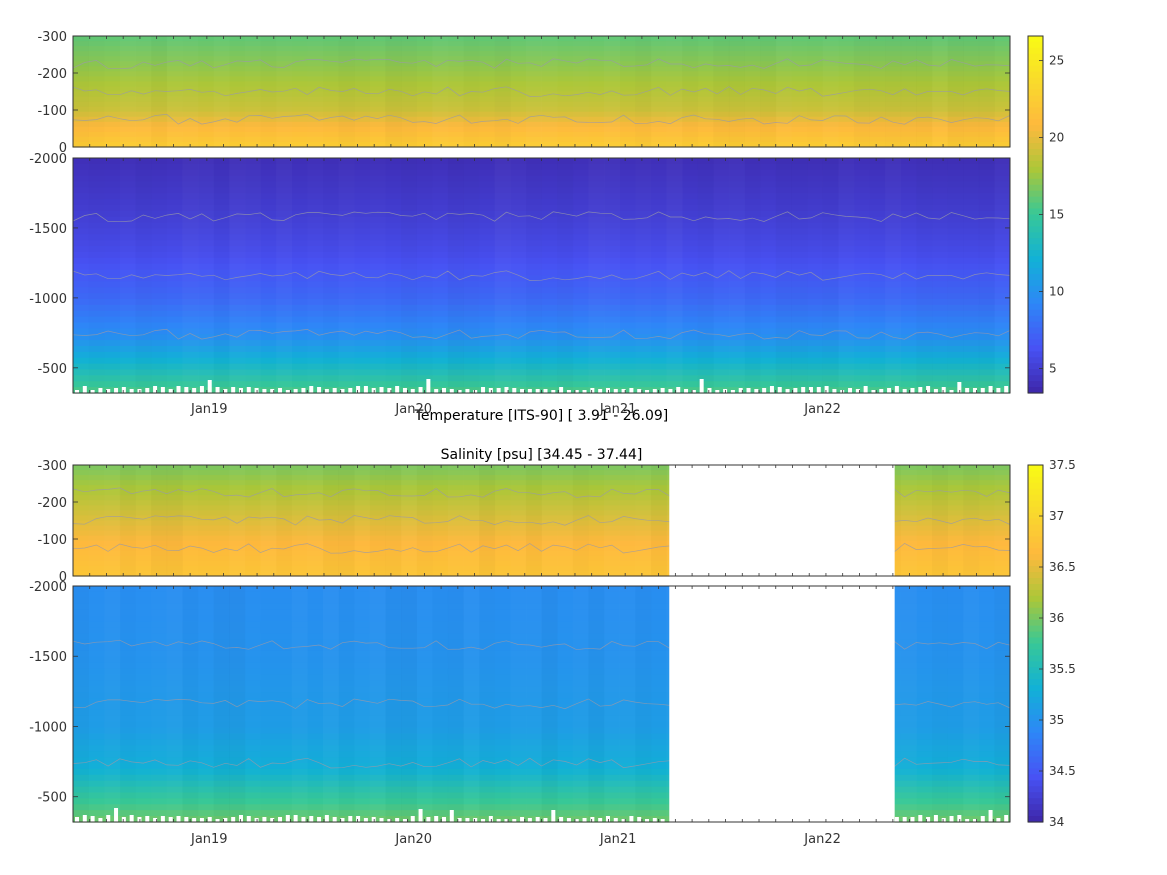  I want to click on data-gap, so click(782, 520).